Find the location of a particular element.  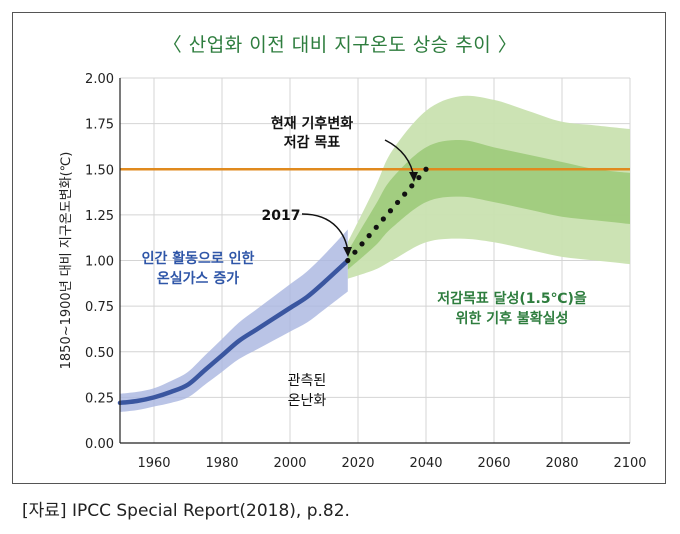

observed-warming-label: 관측된 is located at coordinates (307, 381).